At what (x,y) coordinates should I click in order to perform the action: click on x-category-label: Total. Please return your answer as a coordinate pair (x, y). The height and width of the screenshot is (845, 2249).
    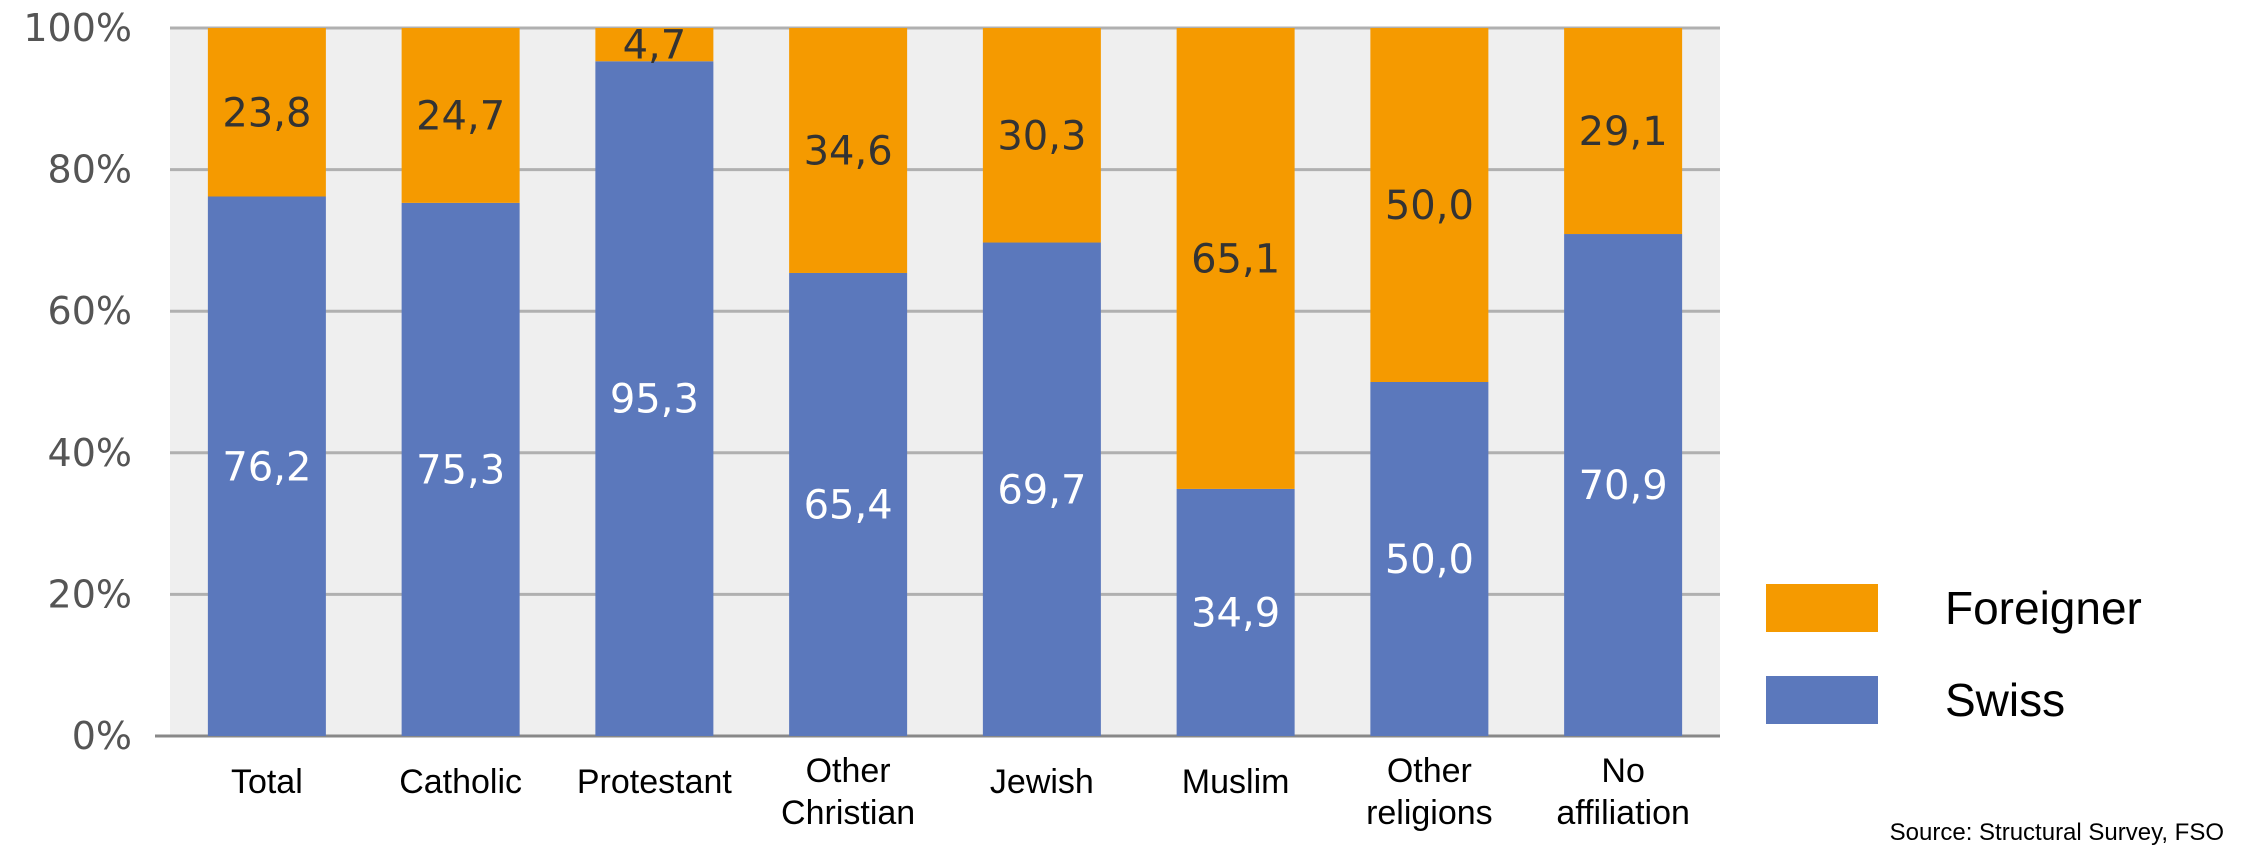
    Looking at the image, I should click on (267, 782).